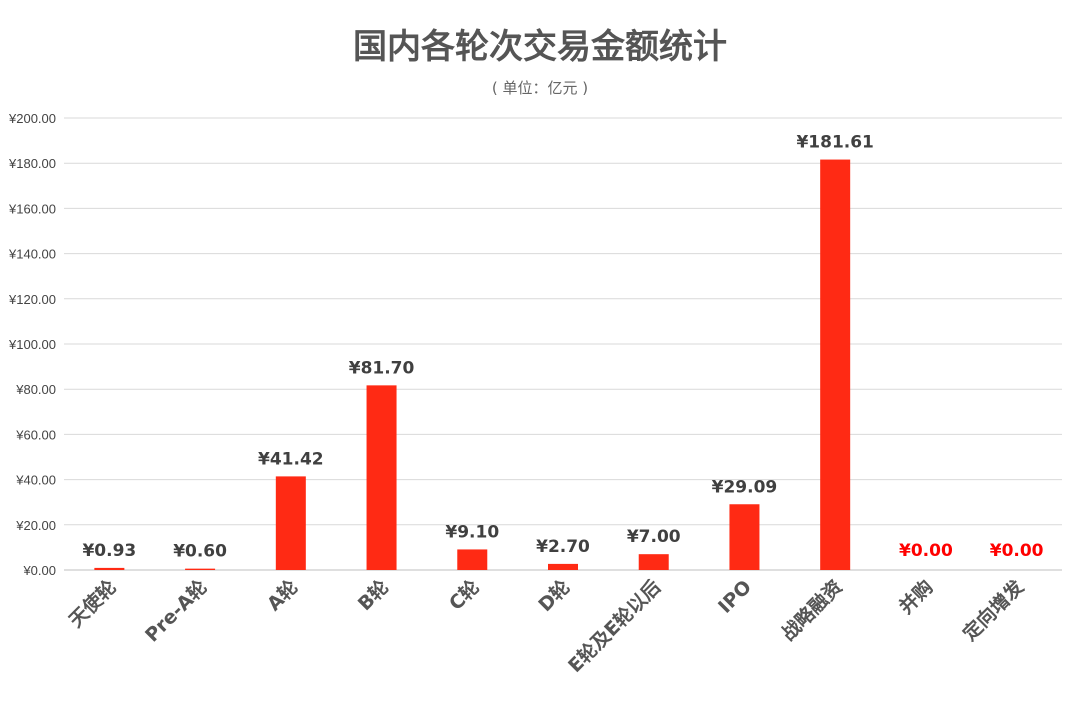 Image resolution: width=1080 pixels, height=706 pixels. Describe the element at coordinates (382, 368) in the screenshot. I see `data-label: ¥81.70` at that location.